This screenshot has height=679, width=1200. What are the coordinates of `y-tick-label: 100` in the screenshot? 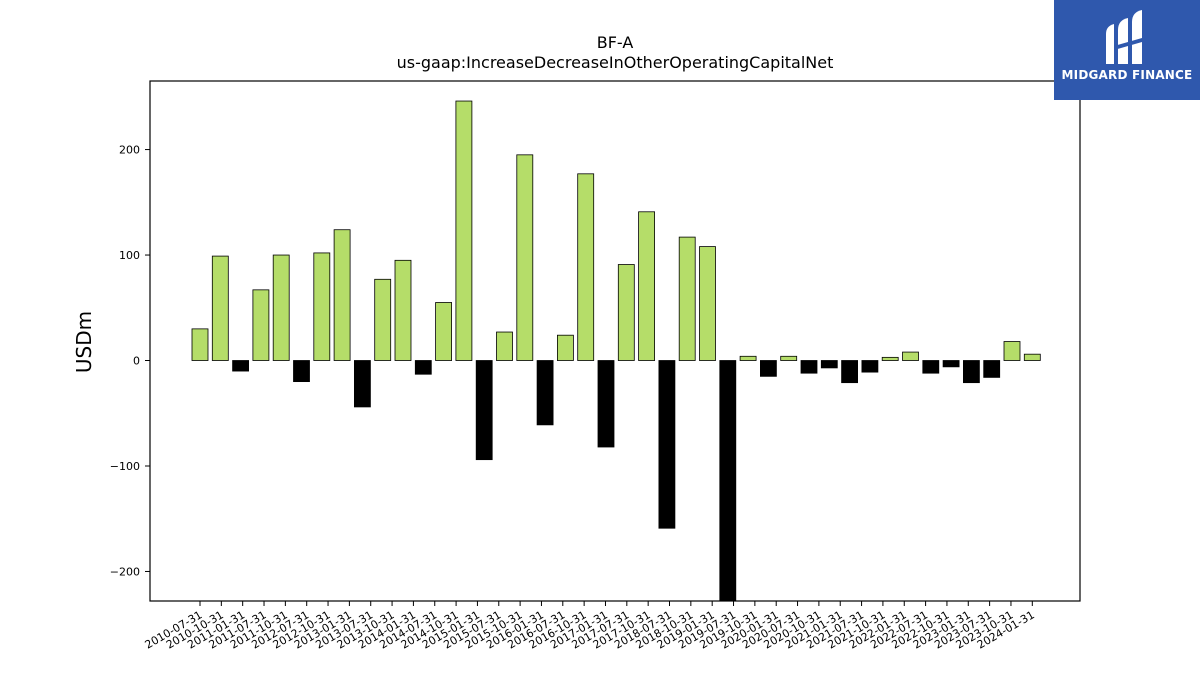 It's located at (129, 255).